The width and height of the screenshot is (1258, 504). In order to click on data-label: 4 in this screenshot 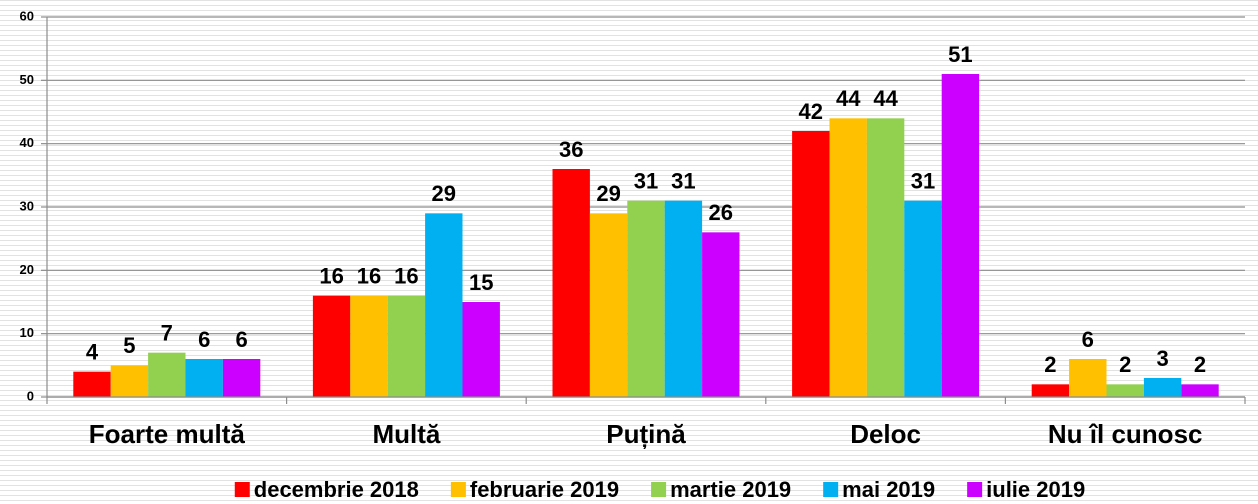, I will do `click(92, 351)`.